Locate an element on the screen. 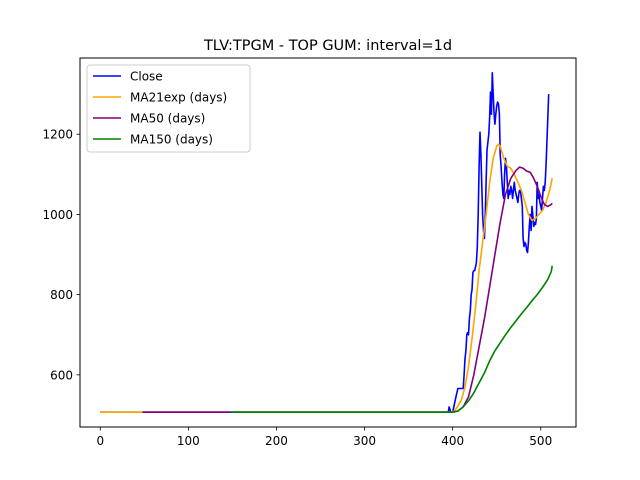  x-tick-label: 200 is located at coordinates (276, 441).